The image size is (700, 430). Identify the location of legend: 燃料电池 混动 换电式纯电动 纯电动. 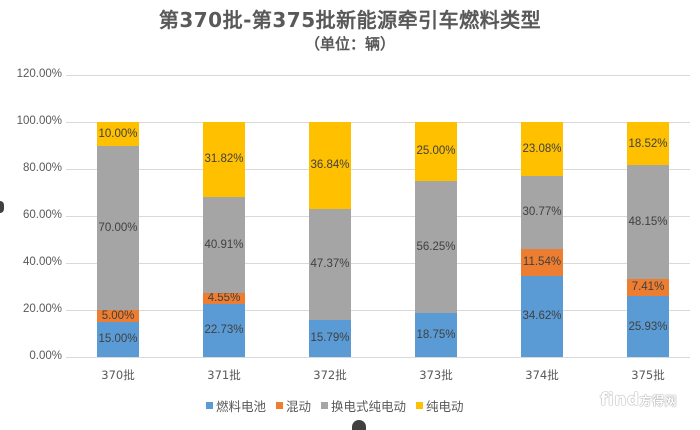
(335, 405).